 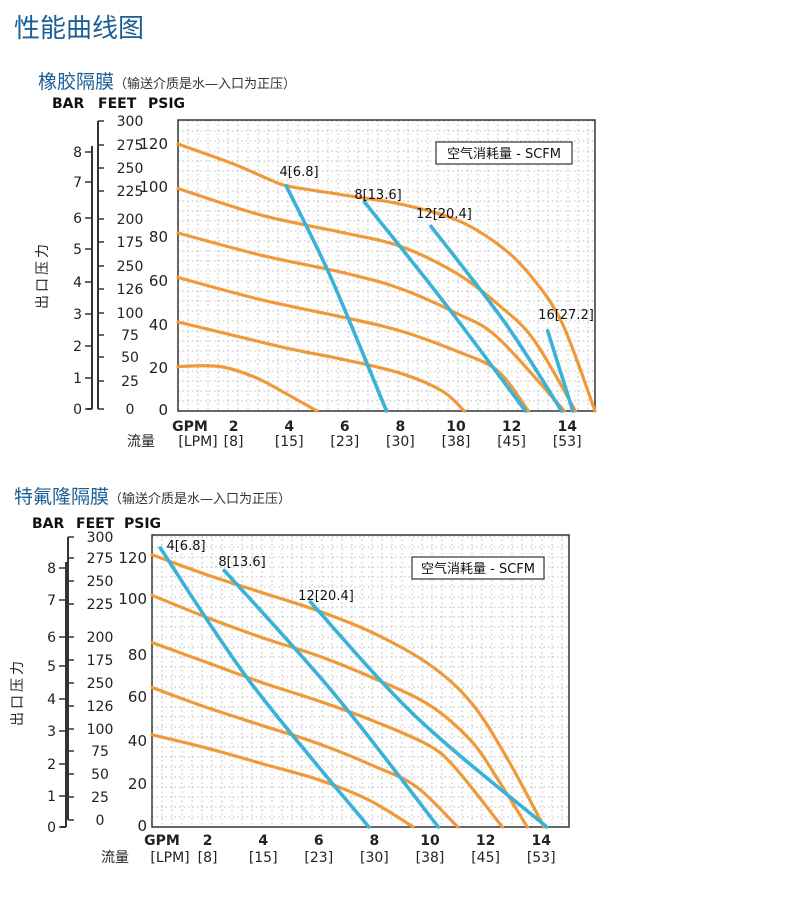 What do you see at coordinates (77, 315) in the screenshot?
I see `bar-tick-label: 3` at bounding box center [77, 315].